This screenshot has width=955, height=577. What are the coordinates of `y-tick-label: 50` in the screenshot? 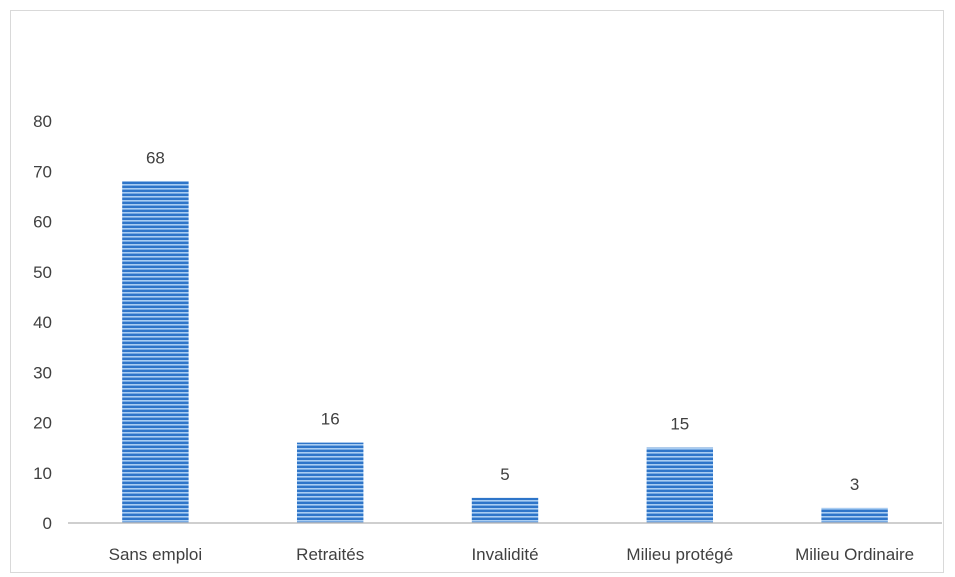 It's located at (42, 272).